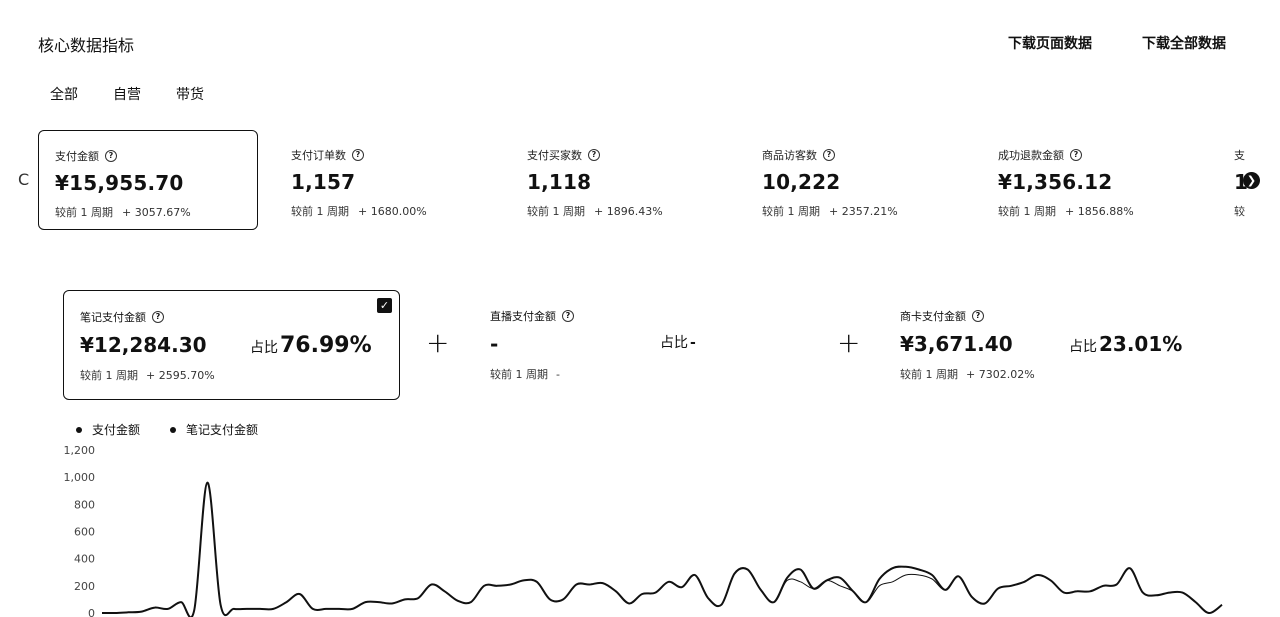 Image resolution: width=1280 pixels, height=617 pixels. What do you see at coordinates (113, 317) in the screenshot?
I see `breakdown-label: 笔记支付金额` at bounding box center [113, 317].